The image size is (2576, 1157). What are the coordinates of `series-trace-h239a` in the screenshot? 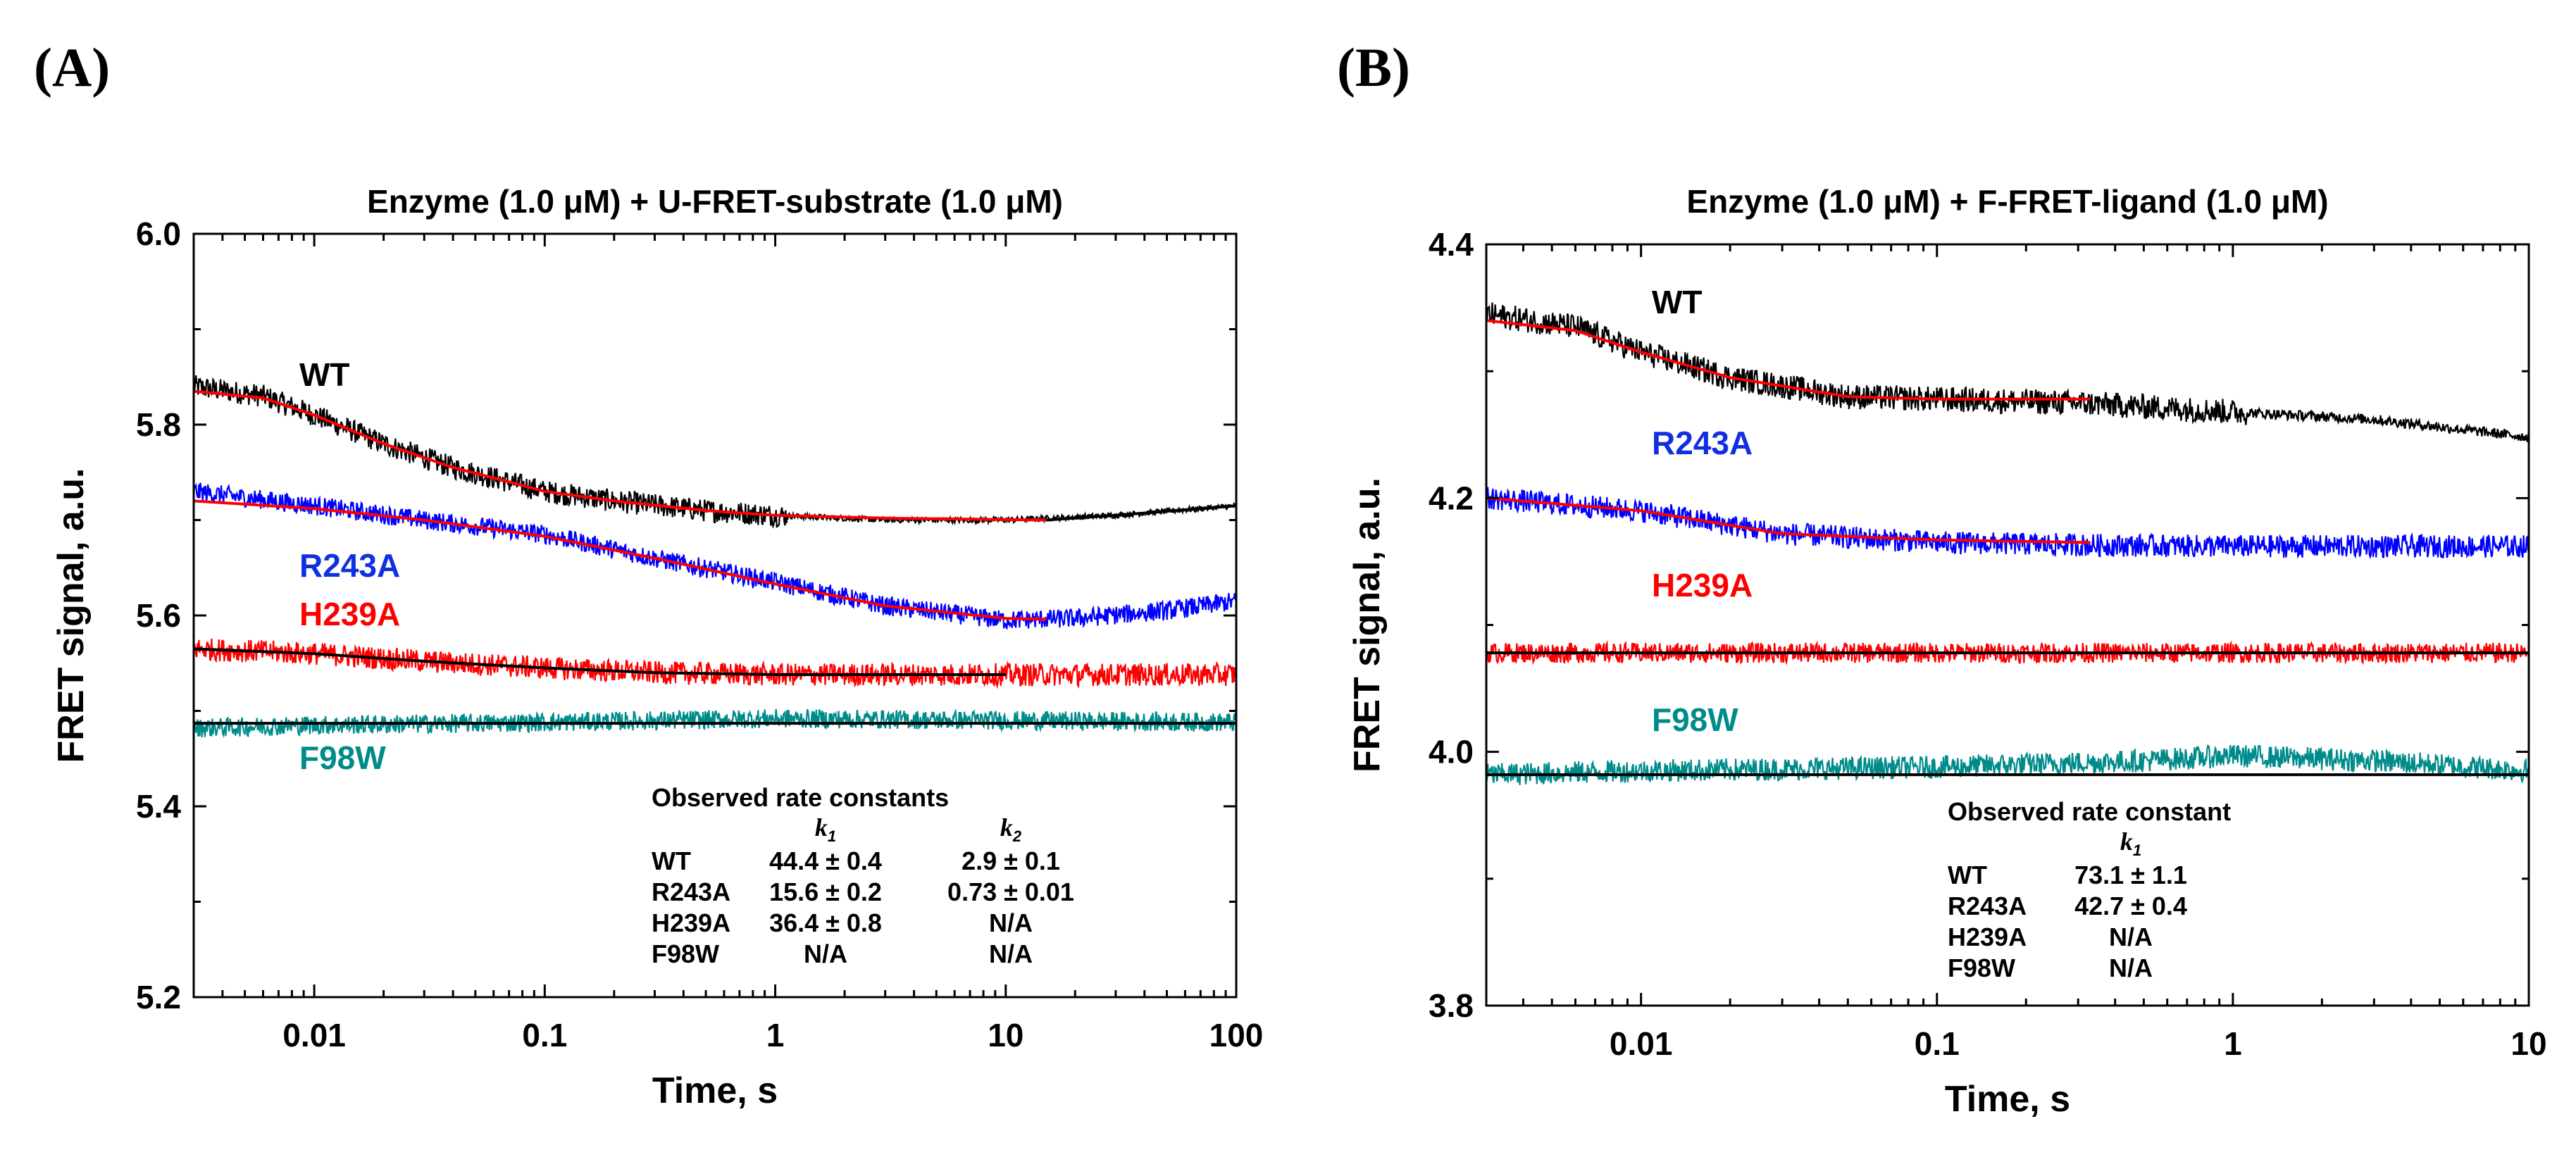 It's located at (715, 664).